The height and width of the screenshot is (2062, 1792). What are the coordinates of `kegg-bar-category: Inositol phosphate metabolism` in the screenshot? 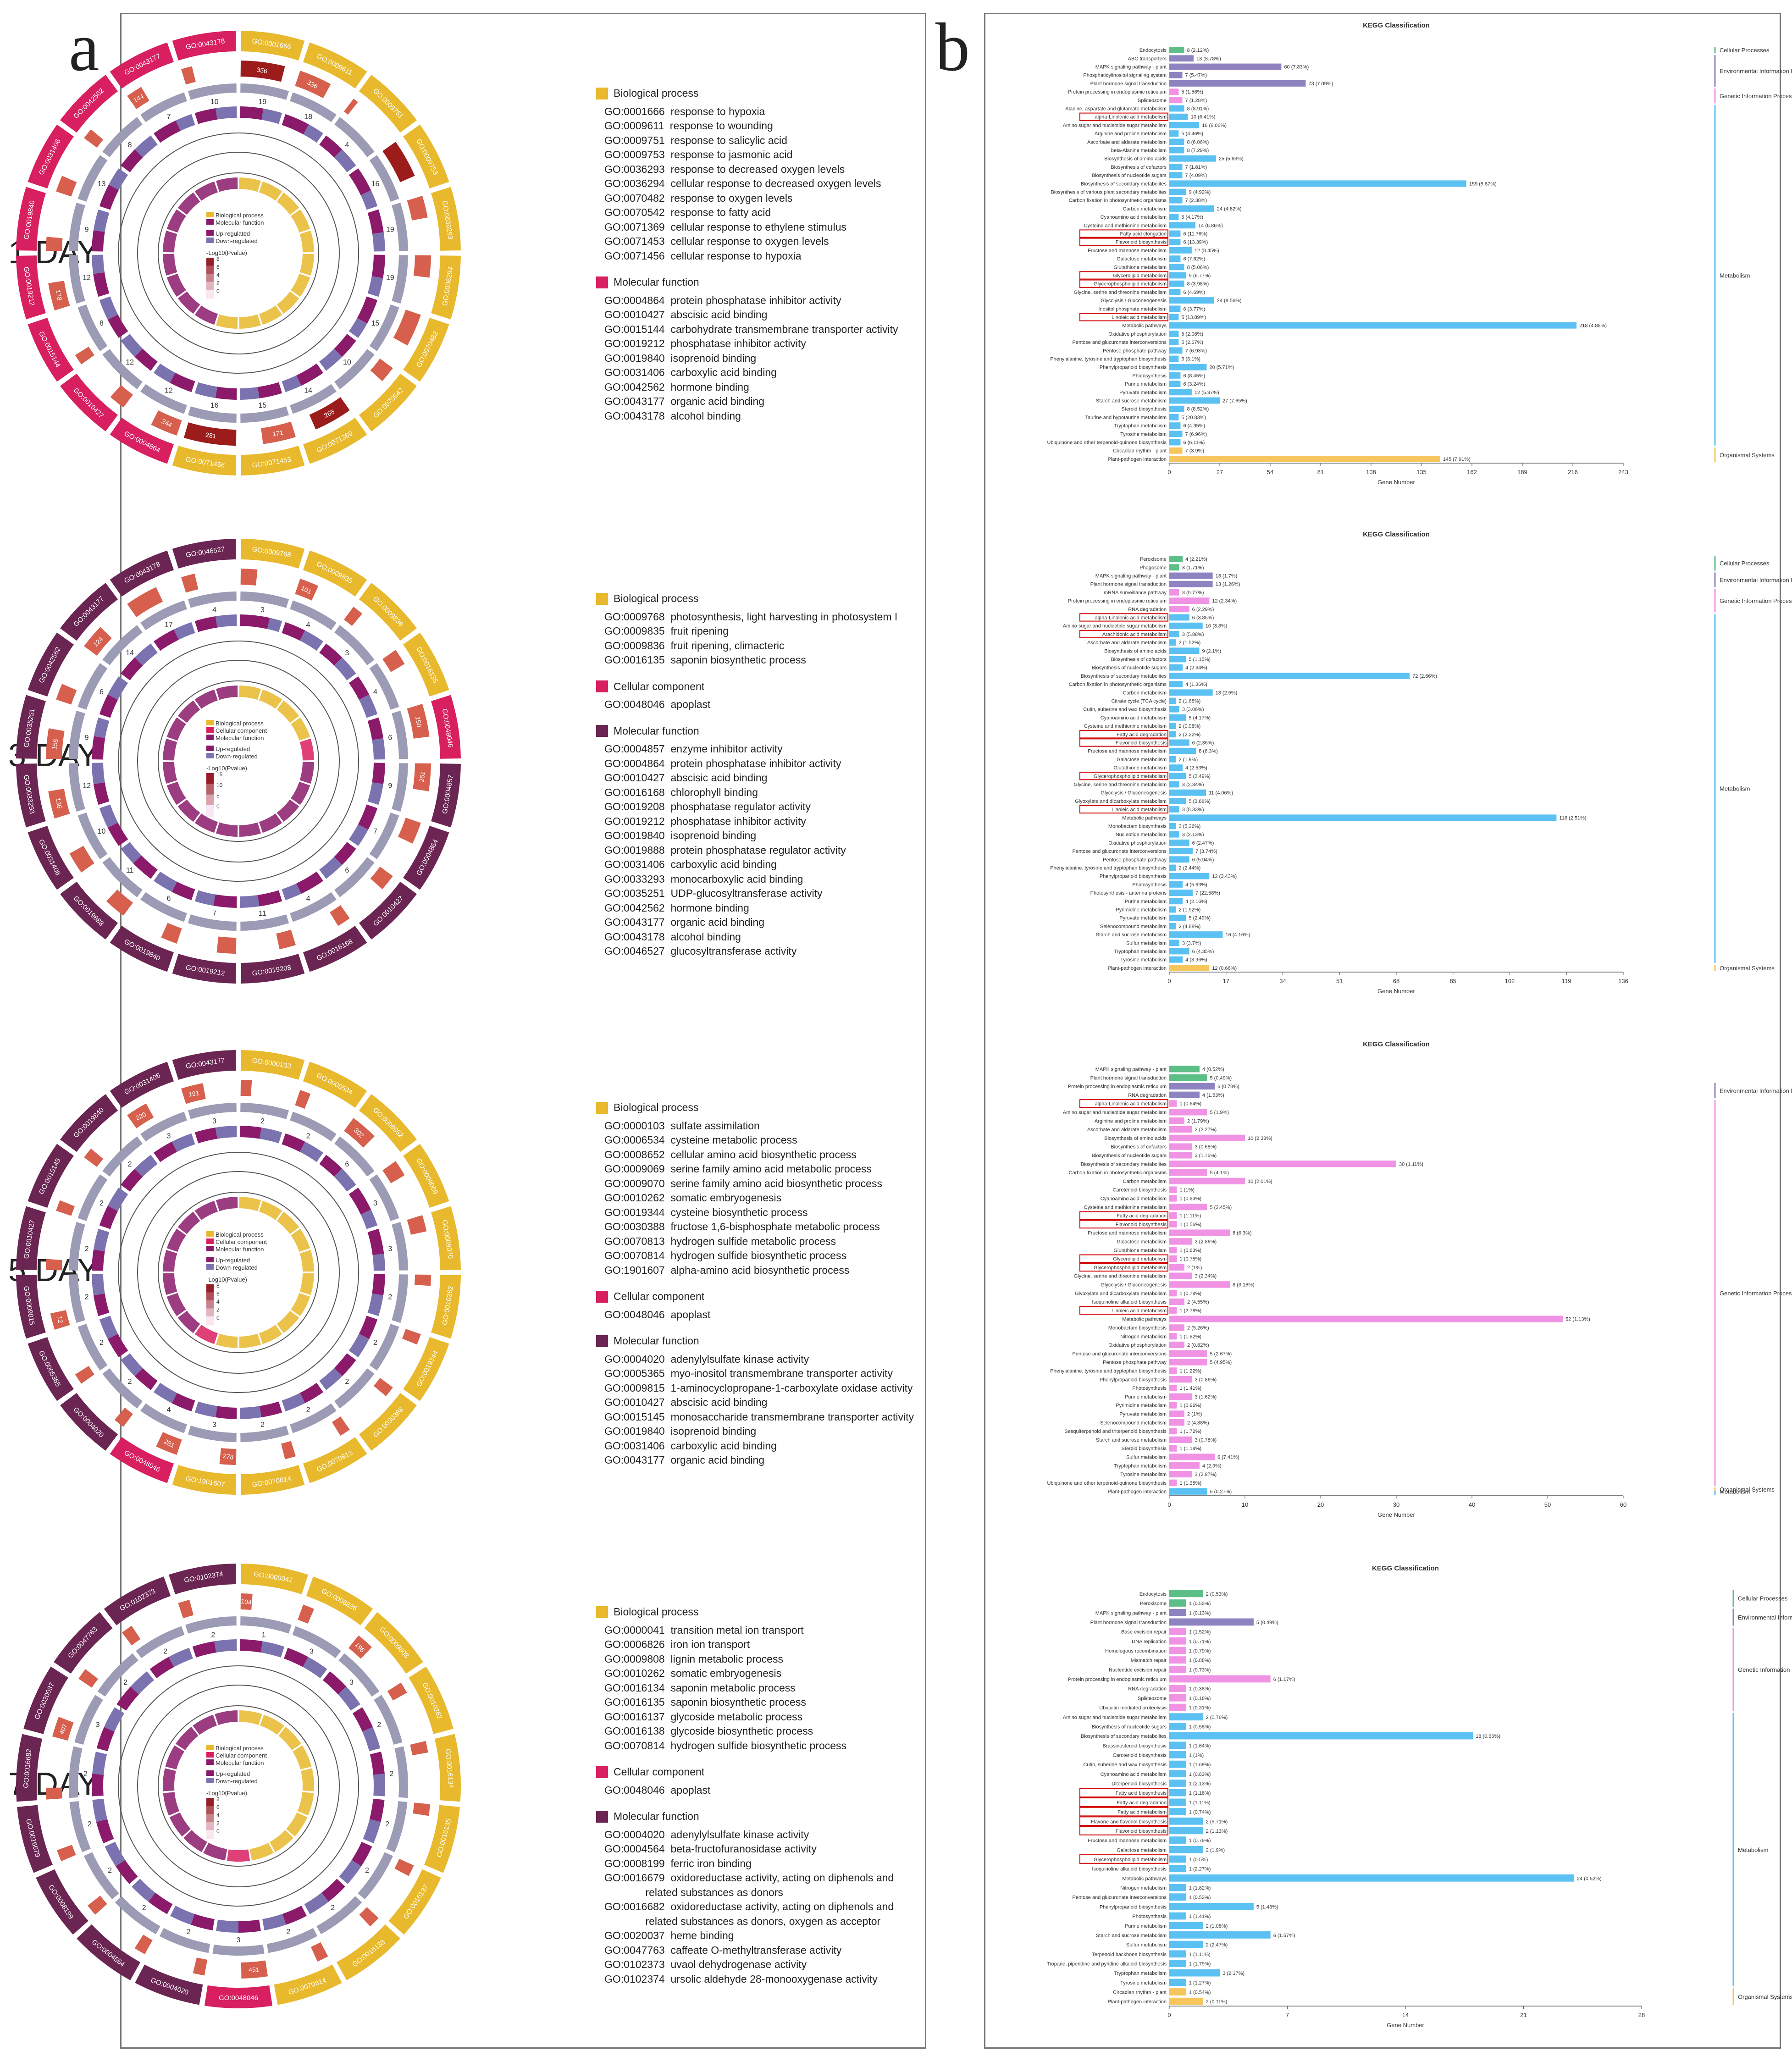 It's located at (1132, 309).